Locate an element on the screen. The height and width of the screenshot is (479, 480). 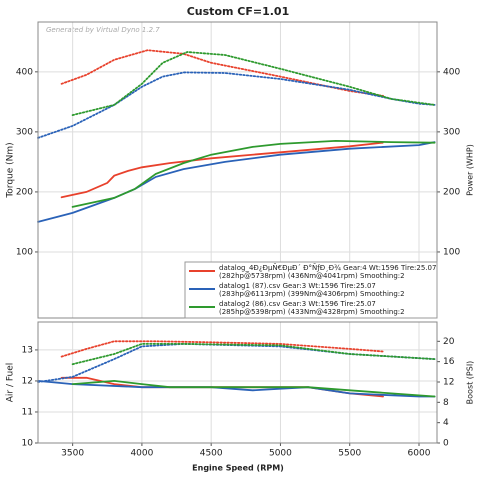
chart-title: Custom CF=1.01 is located at coordinates (238, 11).